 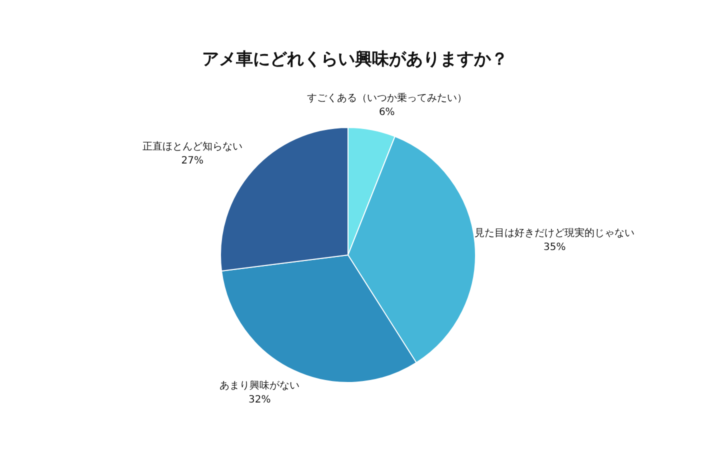 I want to click on data-label: 32%, so click(x=259, y=400).